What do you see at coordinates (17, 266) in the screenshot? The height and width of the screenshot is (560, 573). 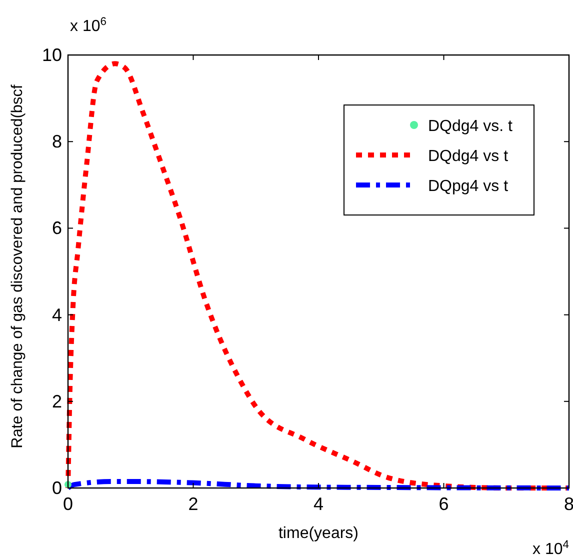 I see `y-axis-title: Rate of change of gas discovered and produced(bscf` at bounding box center [17, 266].